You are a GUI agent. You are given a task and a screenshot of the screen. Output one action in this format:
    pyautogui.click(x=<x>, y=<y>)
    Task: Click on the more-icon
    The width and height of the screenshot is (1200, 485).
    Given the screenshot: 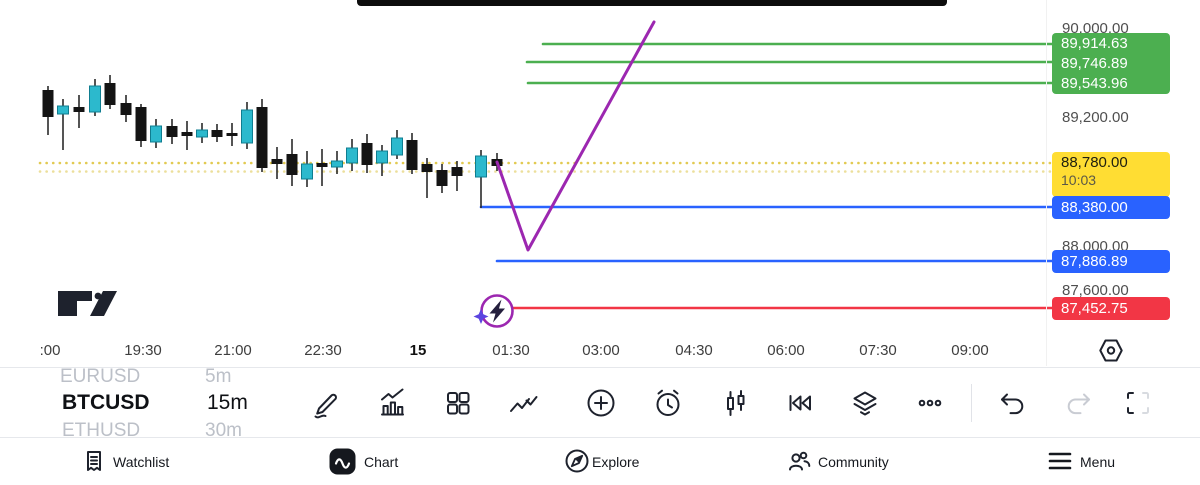 What is the action you would take?
    pyautogui.click(x=930, y=403)
    